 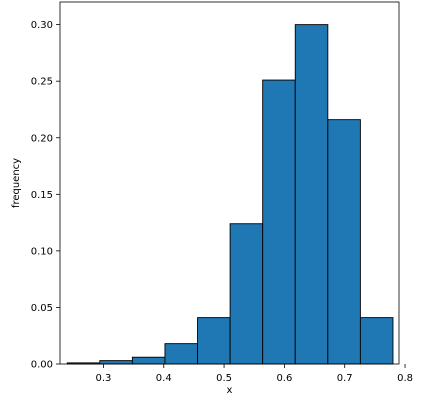 I want to click on y-tick-label: 0.15, so click(x=42, y=195).